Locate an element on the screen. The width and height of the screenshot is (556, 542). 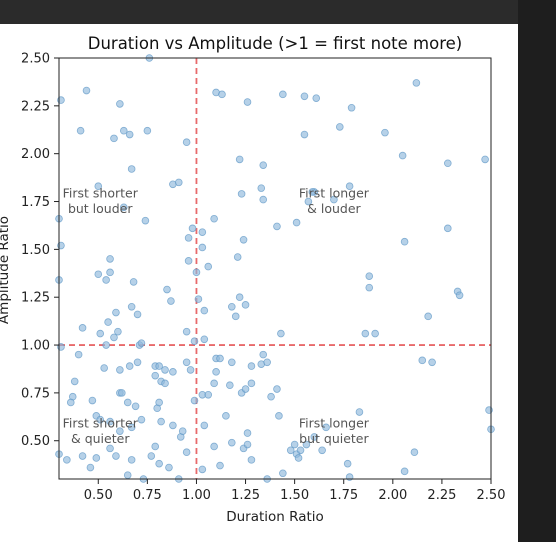
x-tick-label: 0.50 is located at coordinates (98, 495).